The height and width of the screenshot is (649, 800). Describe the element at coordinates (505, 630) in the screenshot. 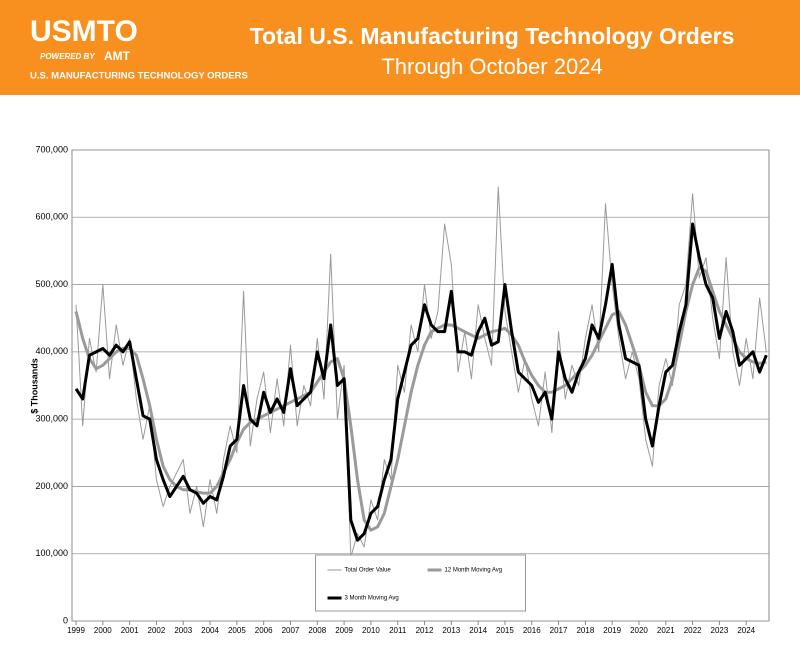

I see `x-tick-label: 2015` at that location.